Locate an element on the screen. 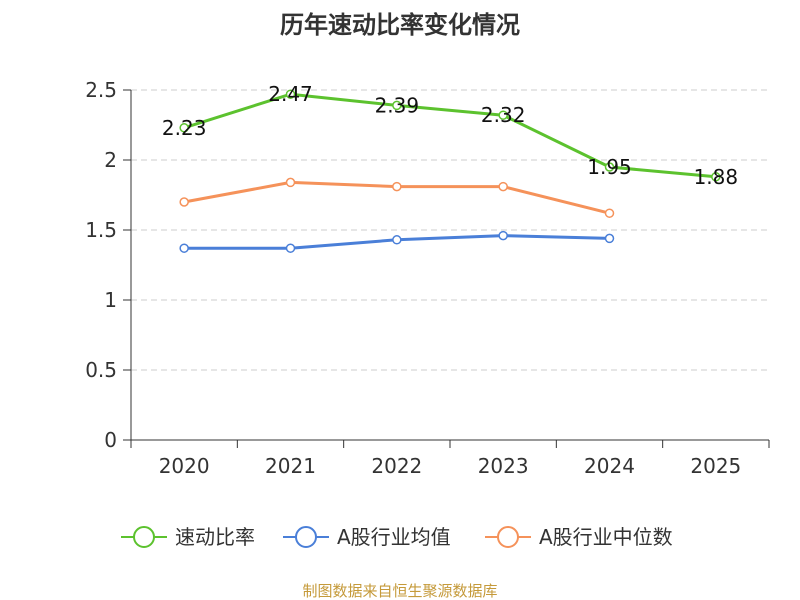  legend-item-2: A股行业中位数 is located at coordinates (579, 537).